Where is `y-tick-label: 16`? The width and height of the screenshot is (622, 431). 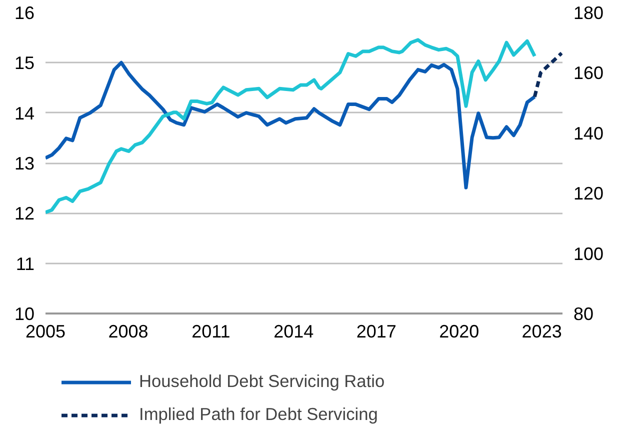
y-tick-label: 16 is located at coordinates (24, 13).